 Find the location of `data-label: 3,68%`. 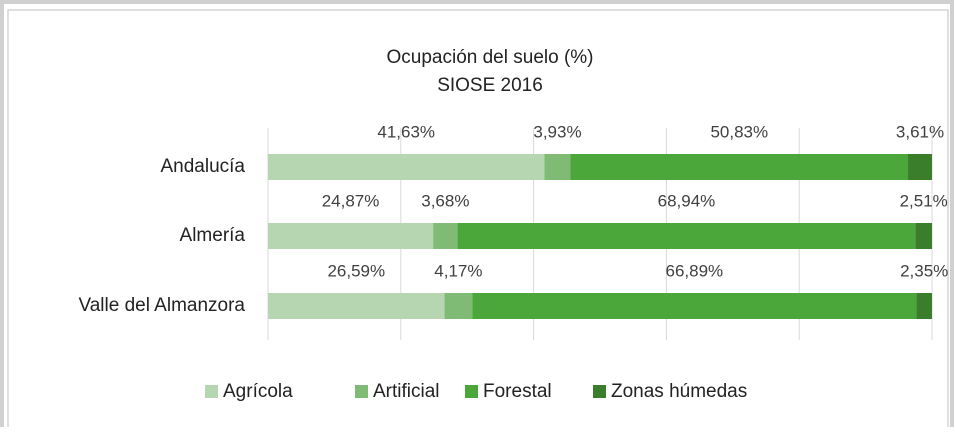

data-label: 3,68% is located at coordinates (445, 200).